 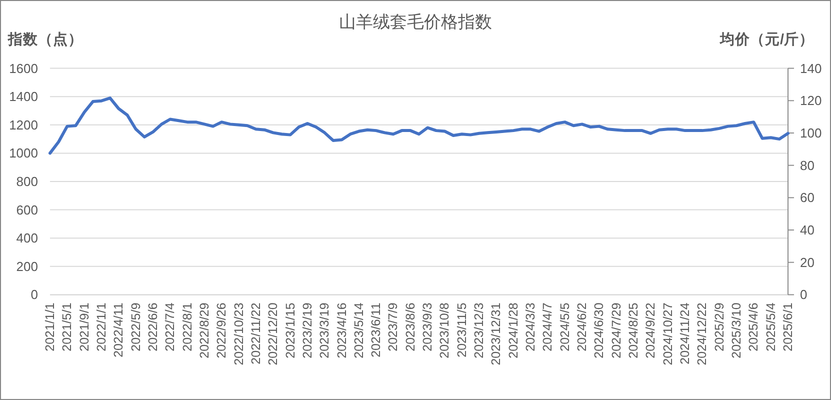 What do you see at coordinates (737, 330) in the screenshot?
I see `x-tick-label: 2025/3/10` at bounding box center [737, 330].